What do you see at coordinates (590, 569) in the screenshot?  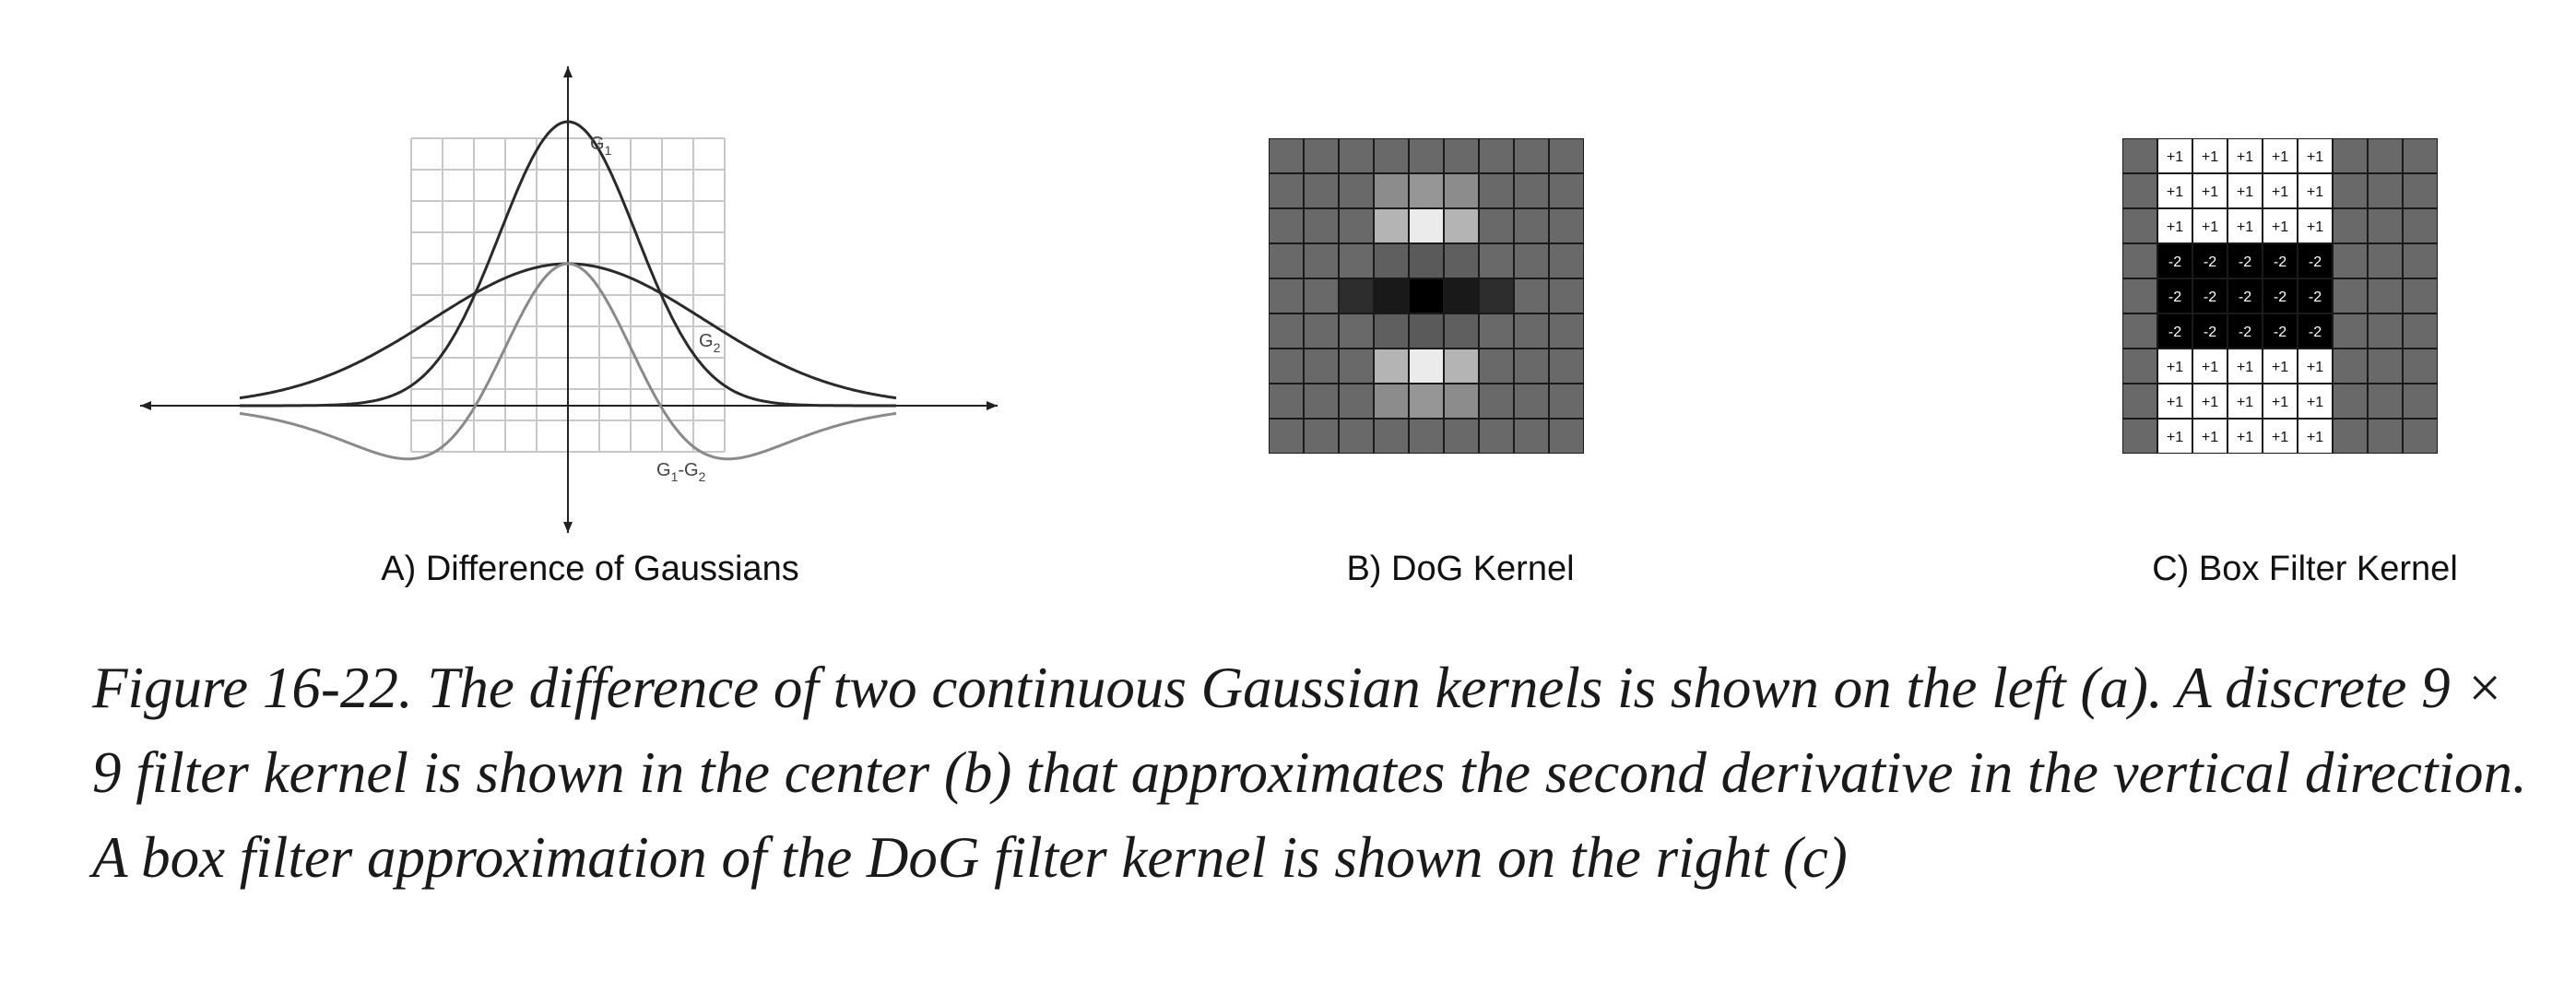 I see `panel-a-label: A) Difference of Gaussians` at bounding box center [590, 569].